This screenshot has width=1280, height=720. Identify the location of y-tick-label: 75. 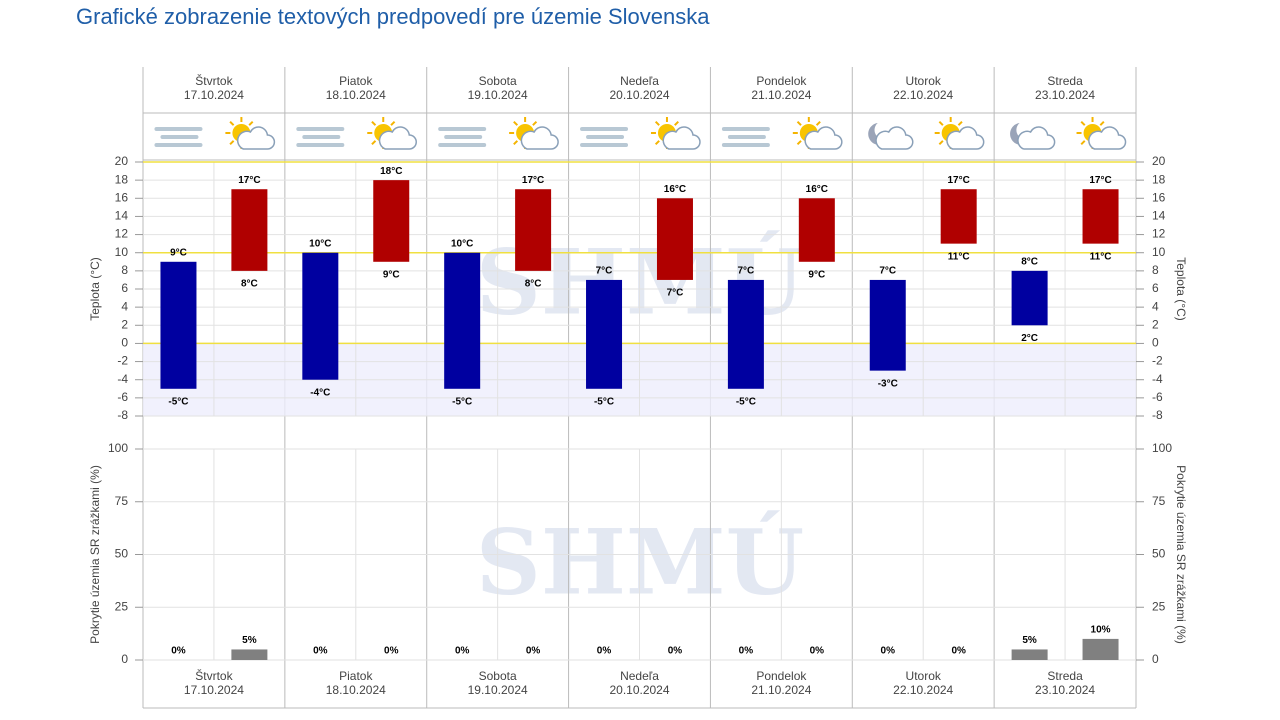
(122, 501).